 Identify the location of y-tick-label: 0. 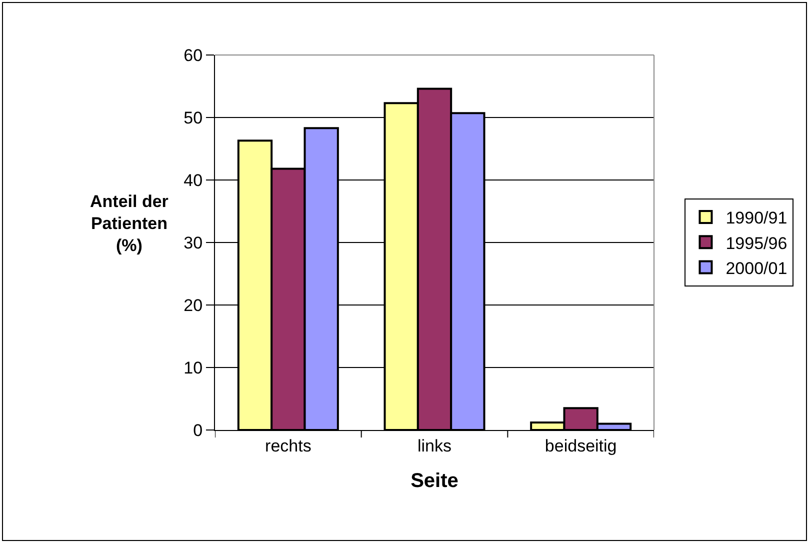
(198, 430).